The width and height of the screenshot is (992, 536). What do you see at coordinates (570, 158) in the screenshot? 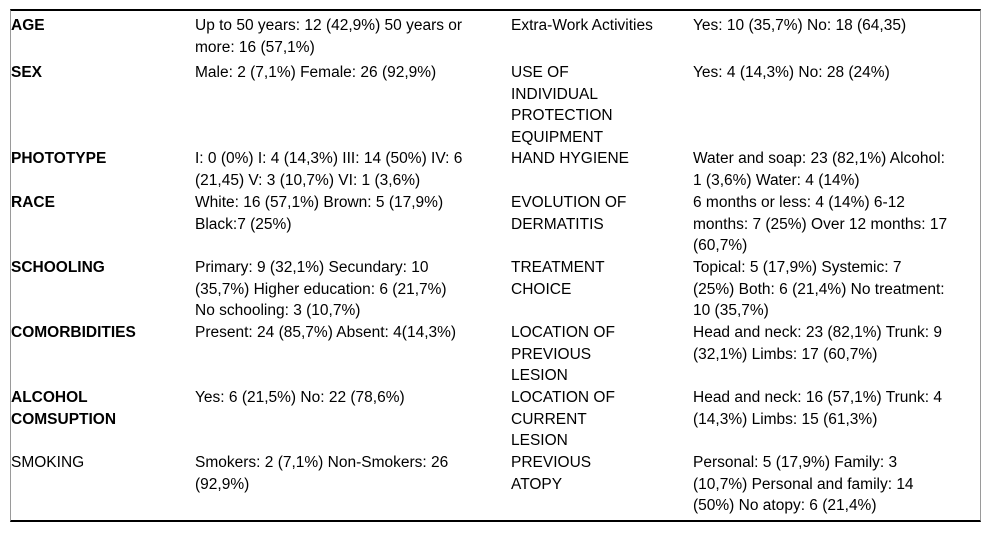
I see `row-header-cell: HAND HYGIENE` at bounding box center [570, 158].